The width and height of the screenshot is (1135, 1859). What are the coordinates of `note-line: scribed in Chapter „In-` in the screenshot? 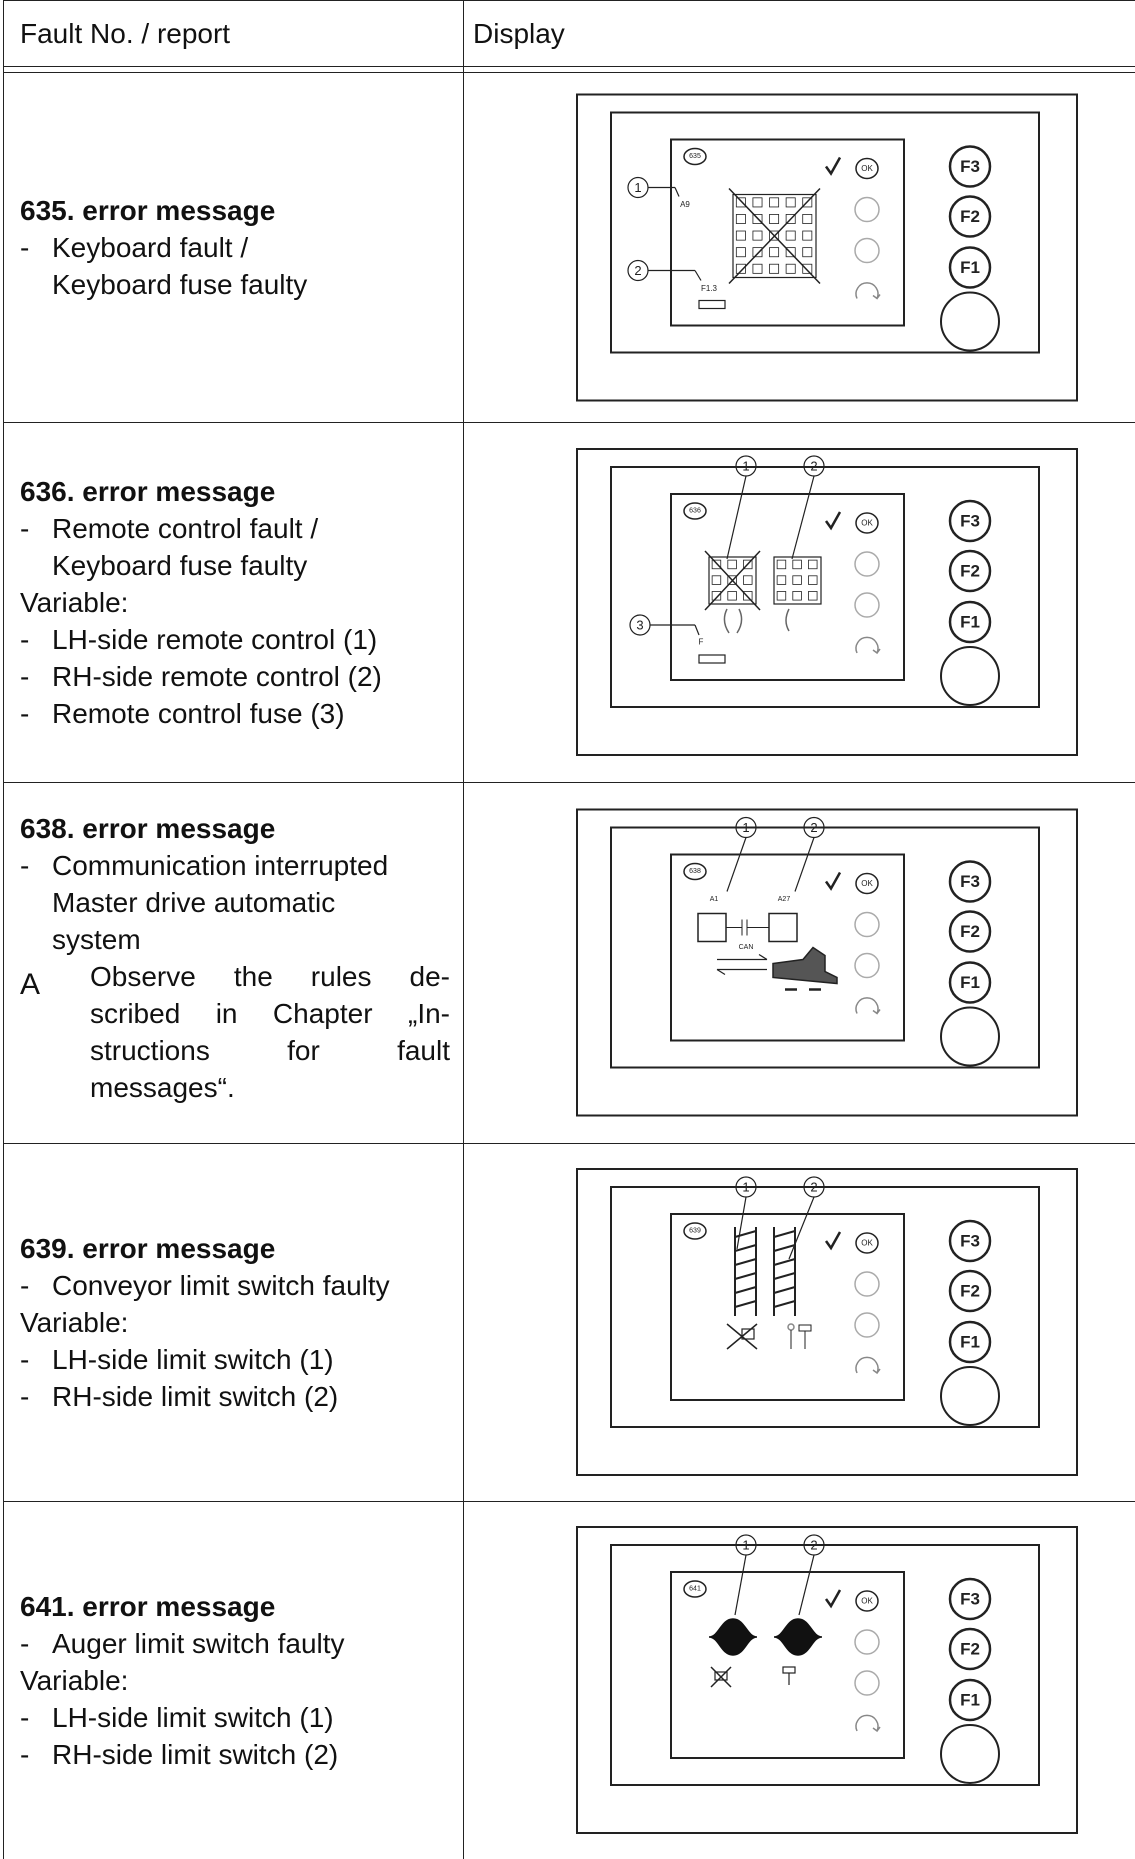 It's located at (270, 1013).